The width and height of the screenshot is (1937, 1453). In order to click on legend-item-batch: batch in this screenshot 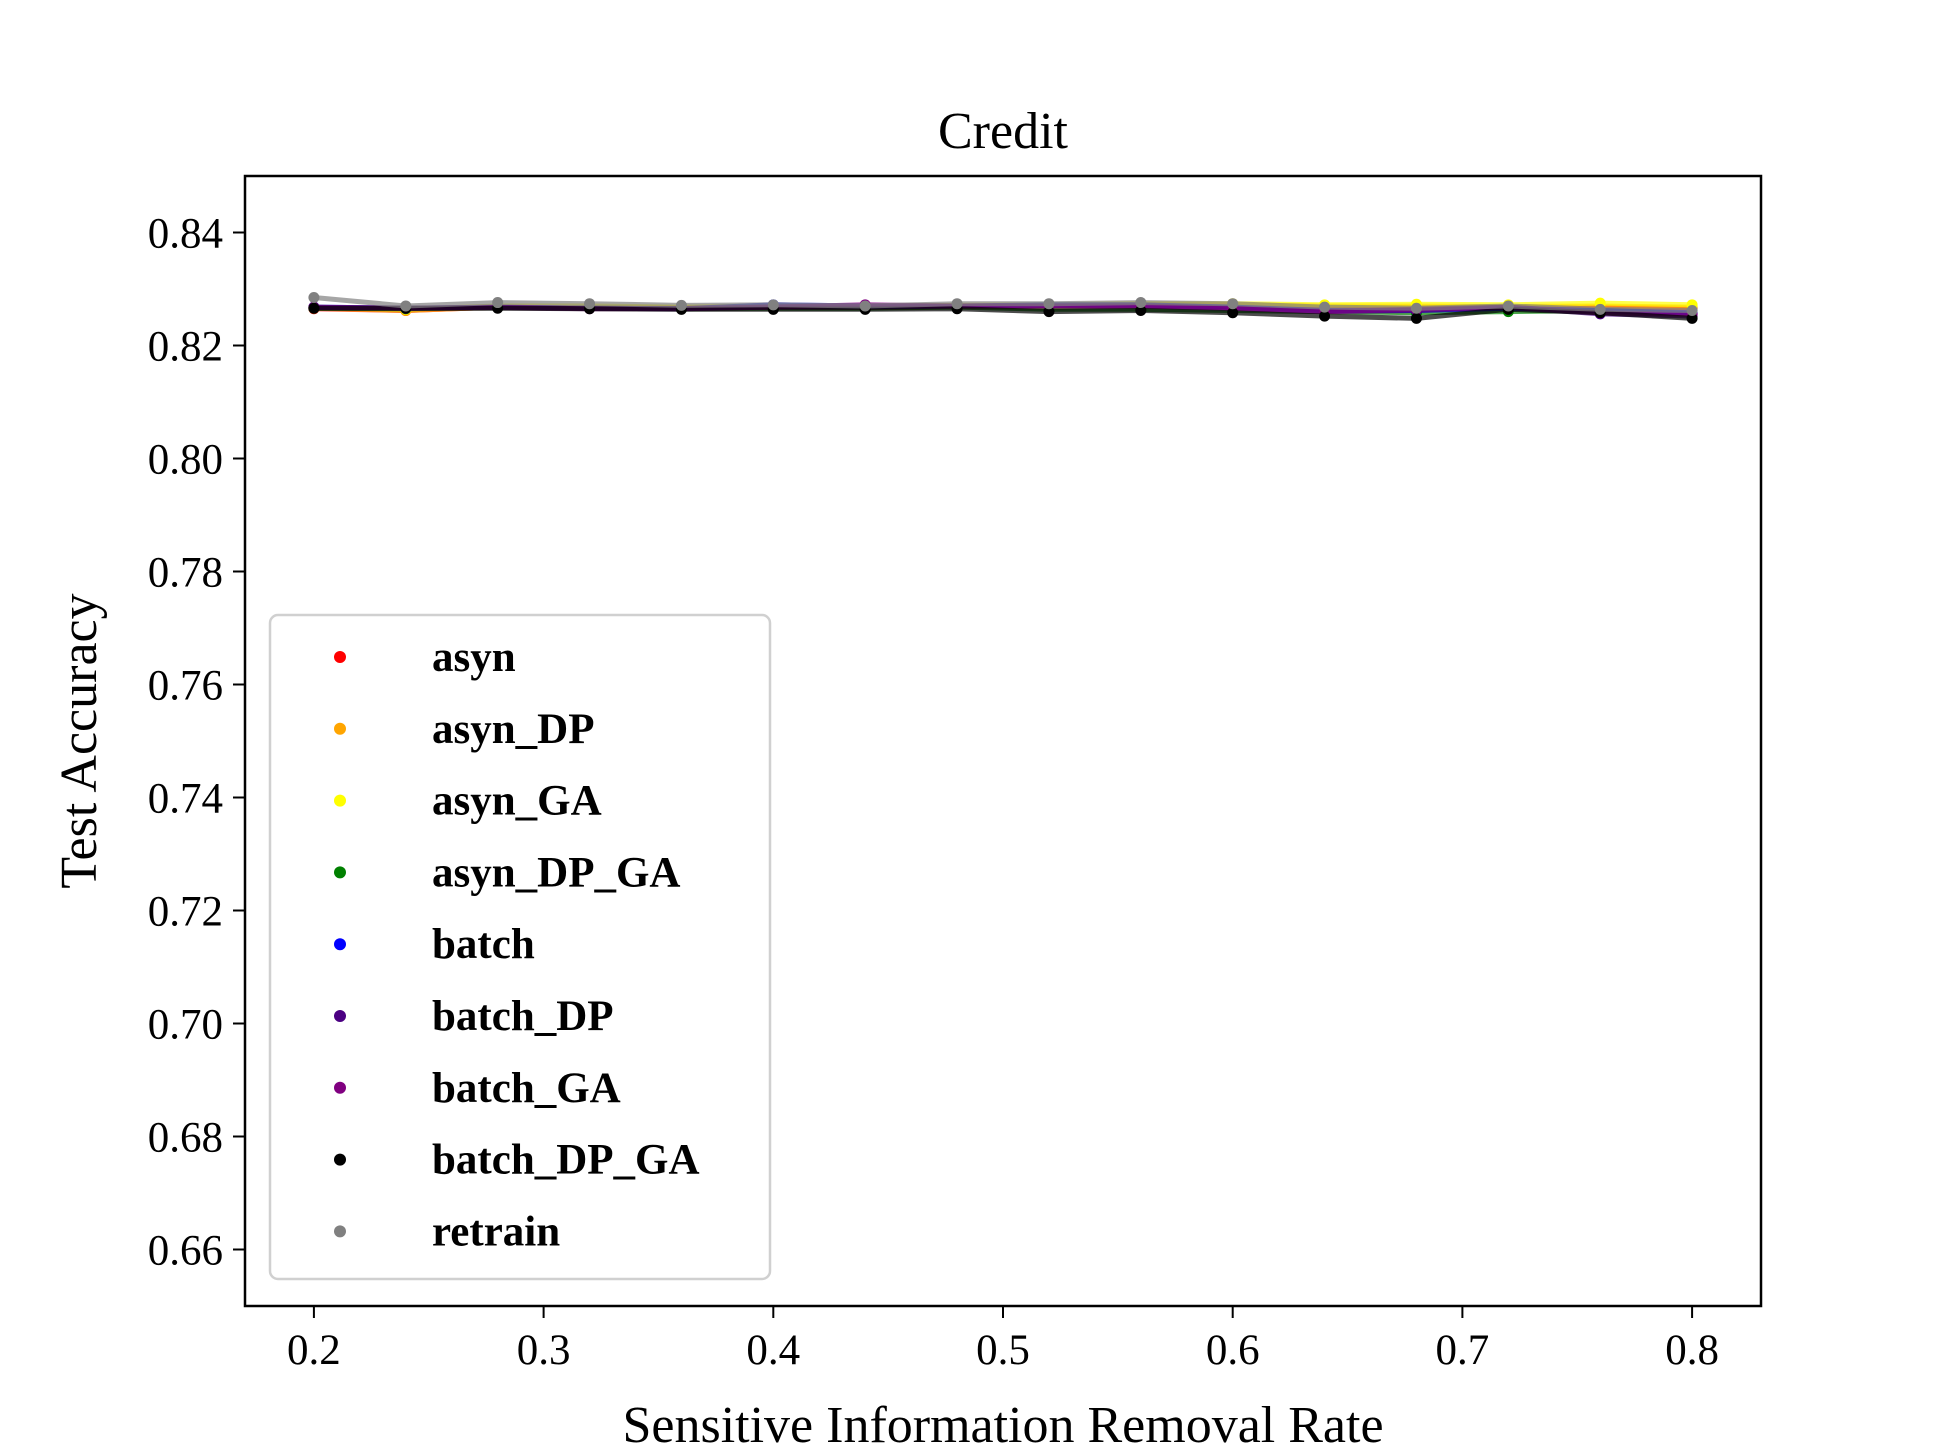, I will do `click(434, 944)`.